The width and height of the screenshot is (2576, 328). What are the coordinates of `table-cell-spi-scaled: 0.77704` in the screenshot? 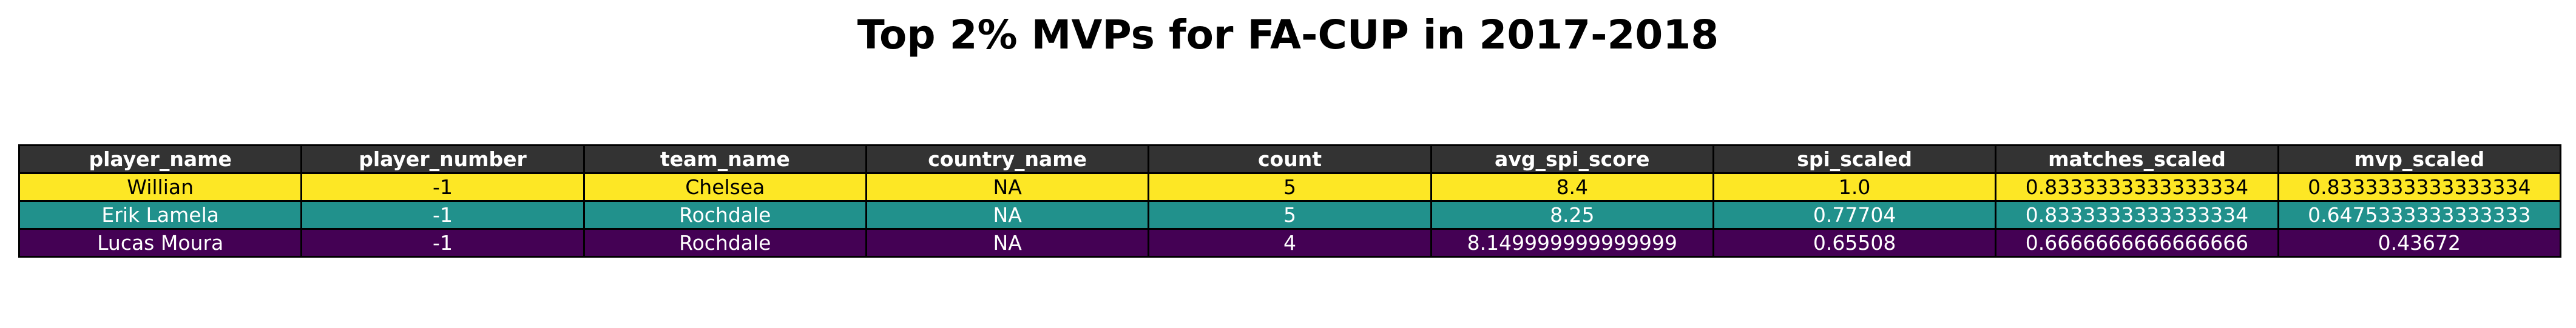 It's located at (1854, 215).